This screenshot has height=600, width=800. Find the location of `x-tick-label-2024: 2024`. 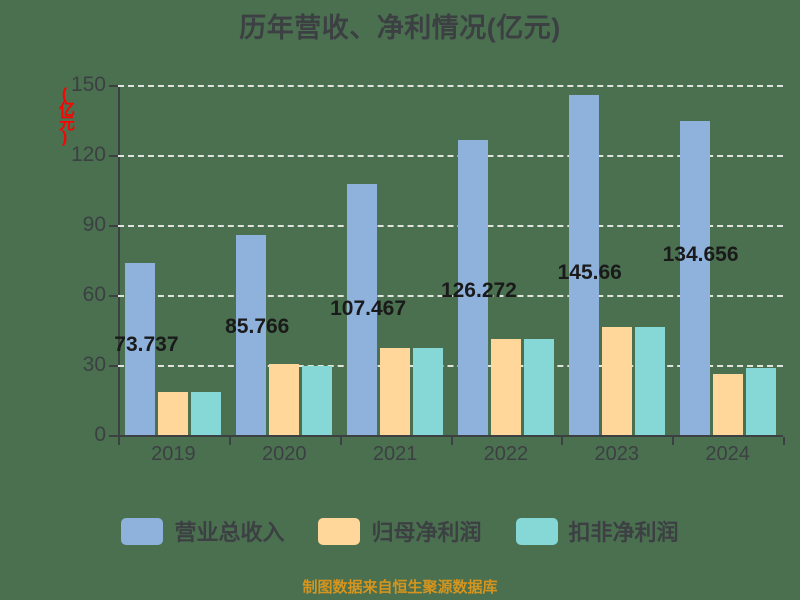

x-tick-label-2024: 2024 is located at coordinates (727, 454).